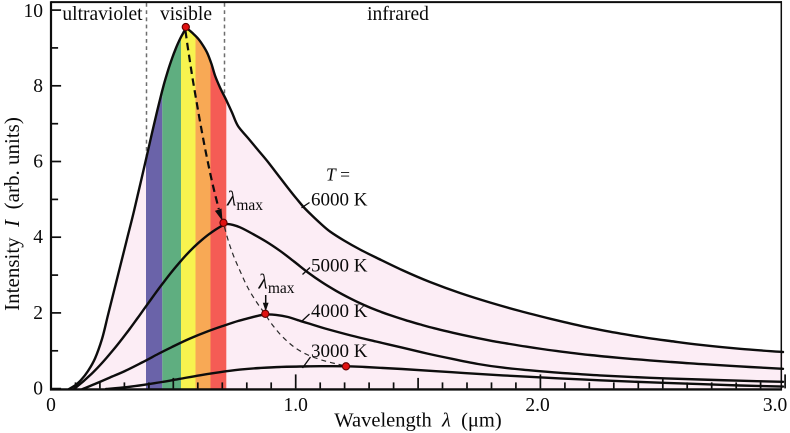 The height and width of the screenshot is (433, 790). What do you see at coordinates (38, 86) in the screenshot?
I see `svg-text: 8` at bounding box center [38, 86].